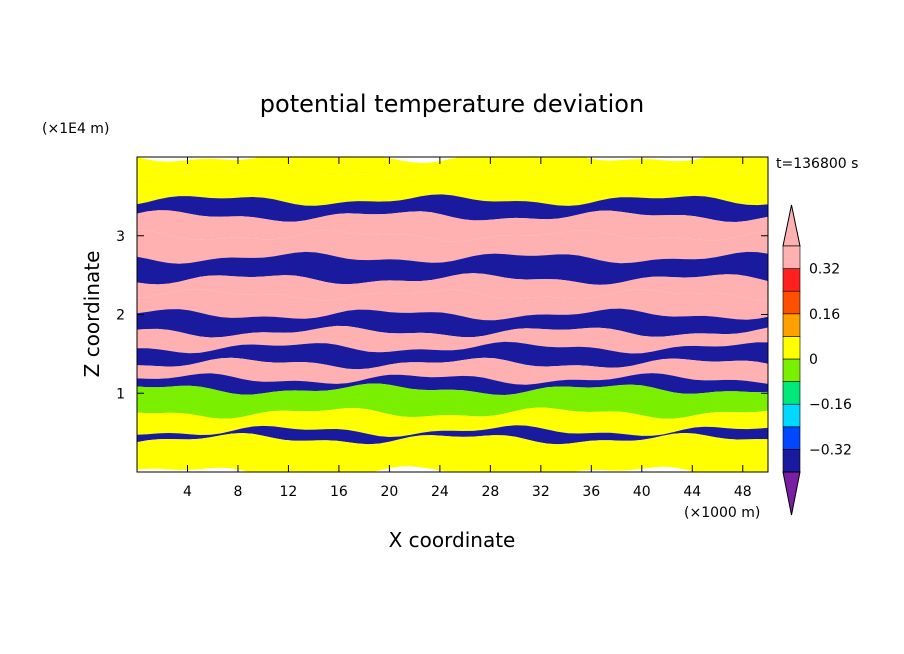 The width and height of the screenshot is (904, 654). Describe the element at coordinates (289, 492) in the screenshot. I see `x-tick-label: 12` at that location.